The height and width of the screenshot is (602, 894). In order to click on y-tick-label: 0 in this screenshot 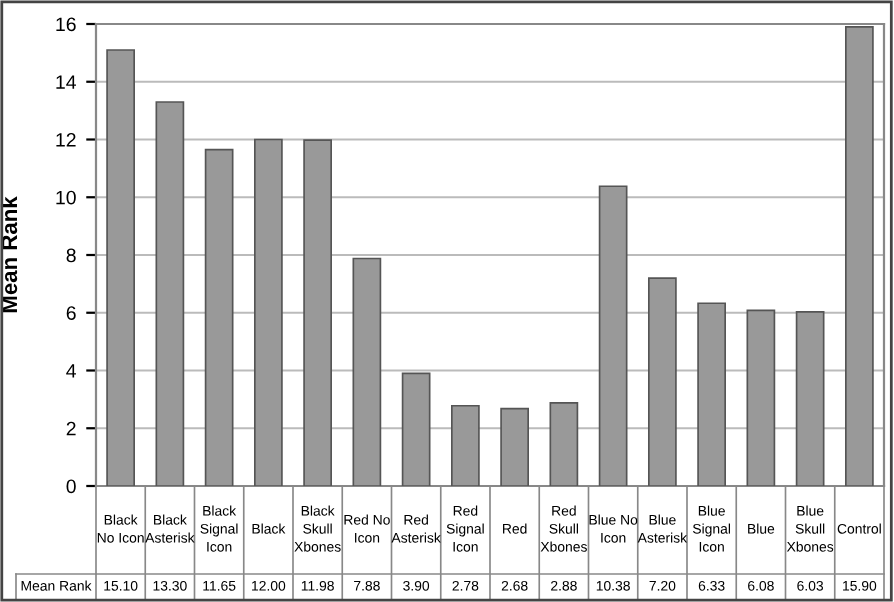, I will do `click(71, 486)`.